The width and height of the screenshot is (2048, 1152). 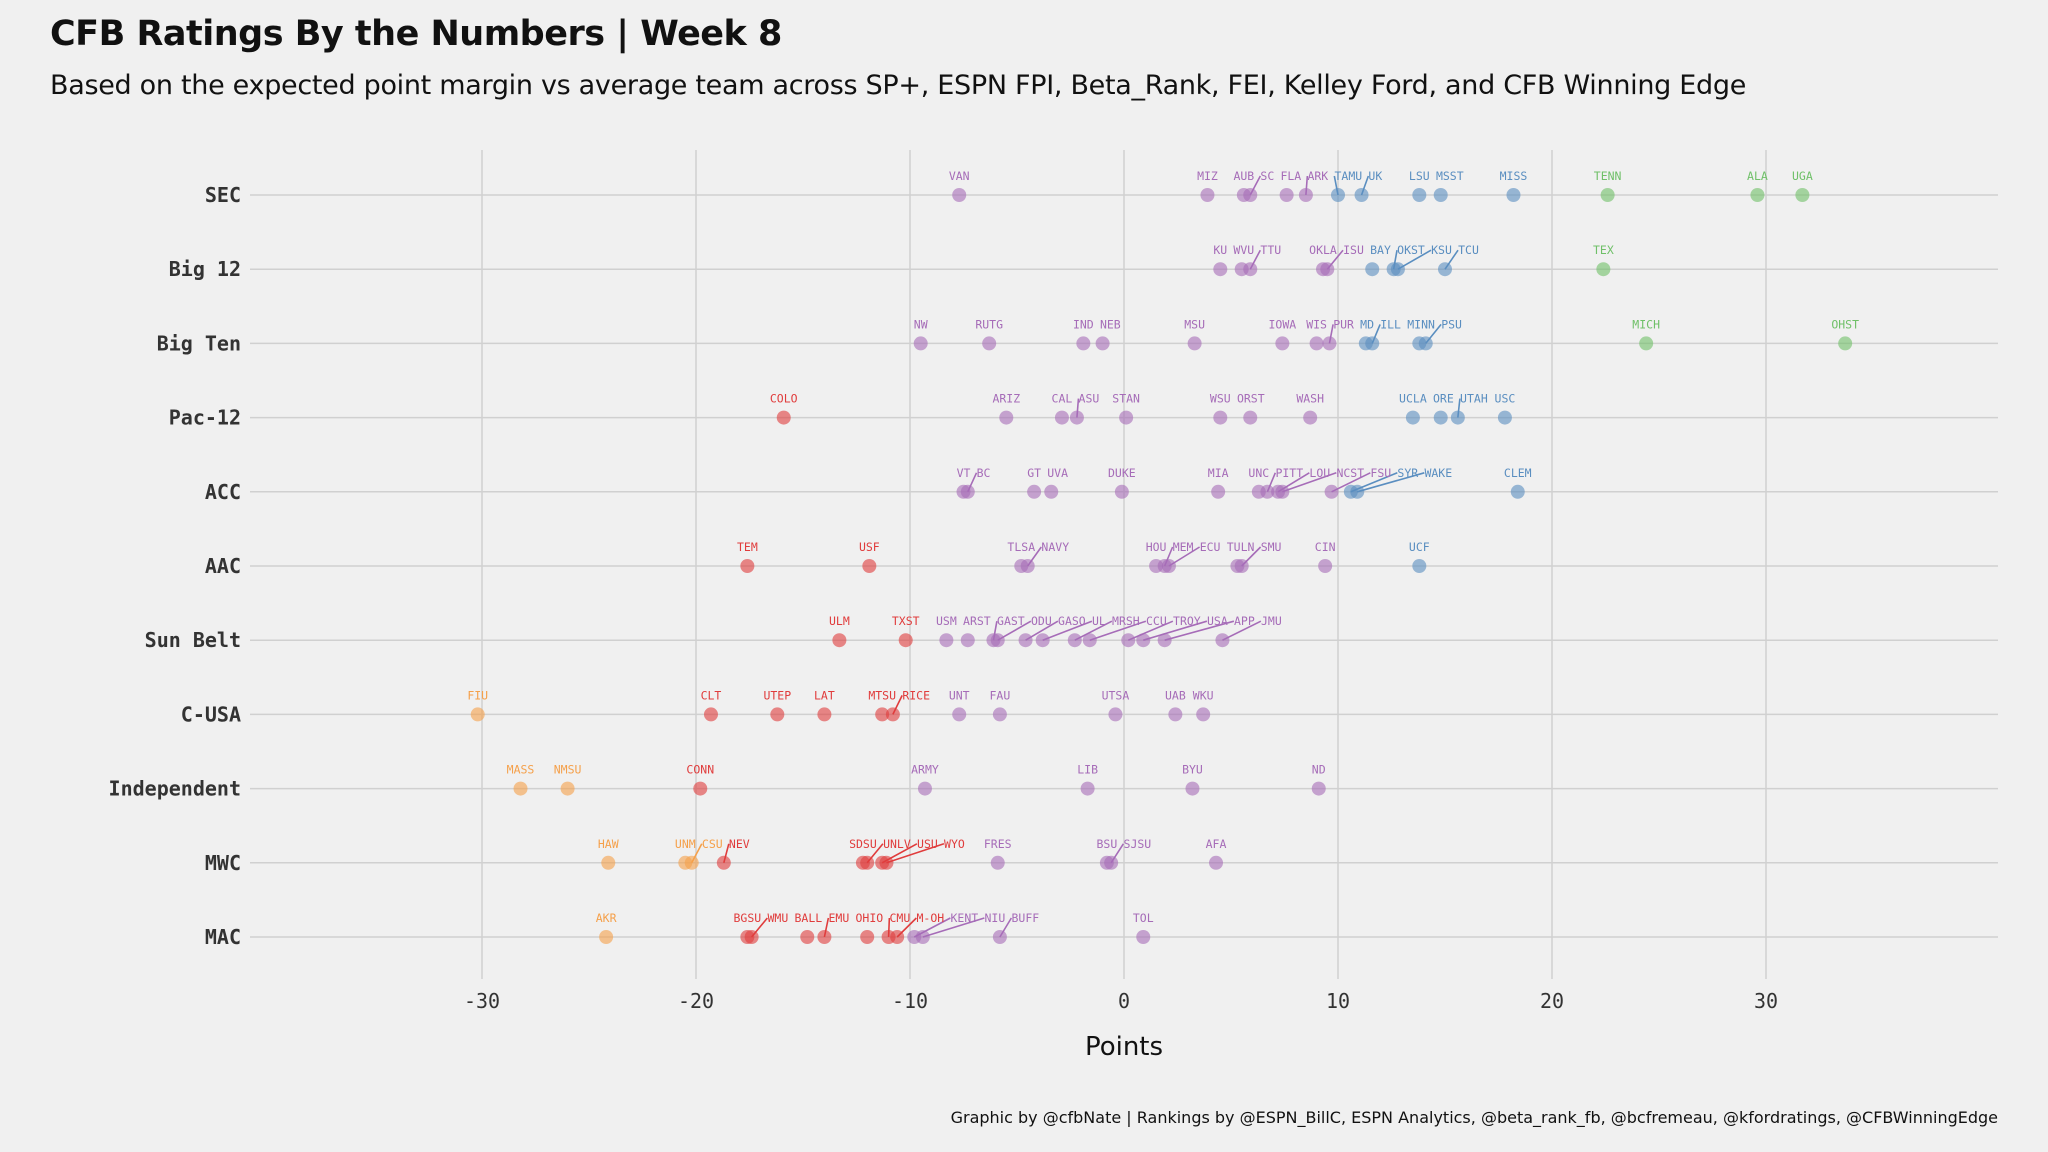 What do you see at coordinates (1194, 324) in the screenshot?
I see `team-label: MSU` at bounding box center [1194, 324].